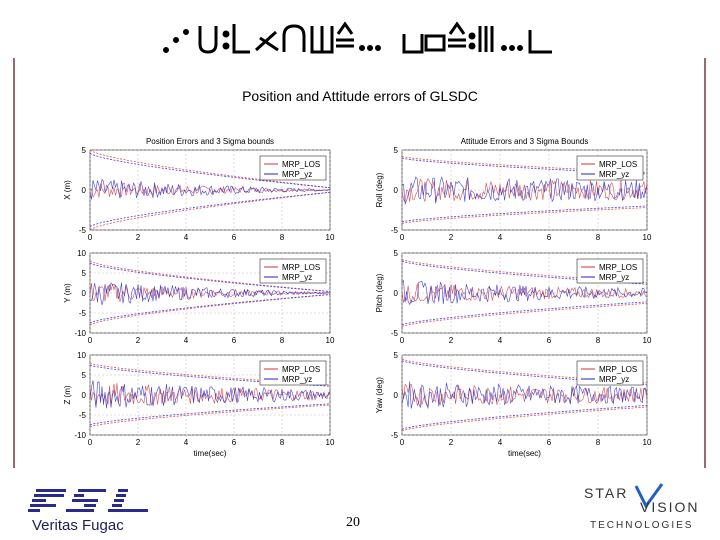 This screenshot has width=720, height=540. I want to click on ylabel-pitch: Pitch (deg), so click(379, 292).